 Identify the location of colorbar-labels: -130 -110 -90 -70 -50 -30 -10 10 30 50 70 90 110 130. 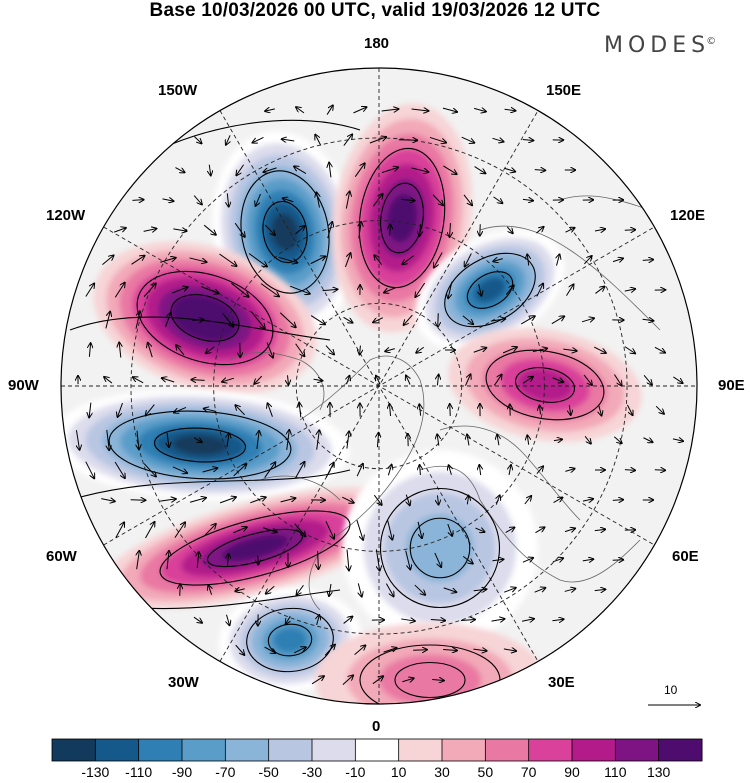
(375, 773).